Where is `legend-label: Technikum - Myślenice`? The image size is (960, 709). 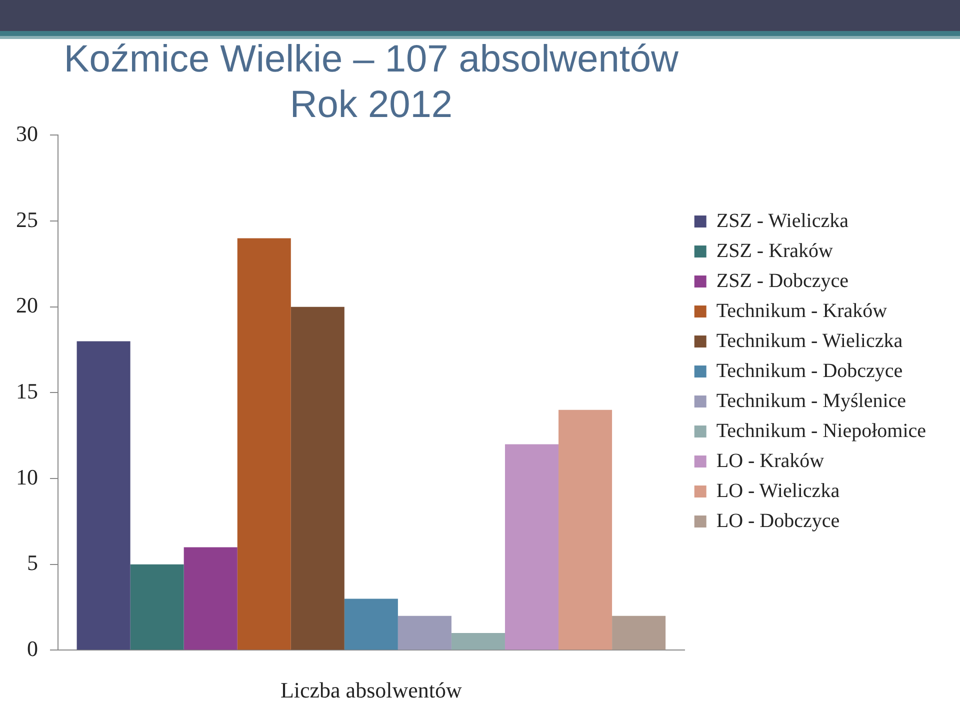
legend-label: Technikum - Myślenice is located at coordinates (811, 401).